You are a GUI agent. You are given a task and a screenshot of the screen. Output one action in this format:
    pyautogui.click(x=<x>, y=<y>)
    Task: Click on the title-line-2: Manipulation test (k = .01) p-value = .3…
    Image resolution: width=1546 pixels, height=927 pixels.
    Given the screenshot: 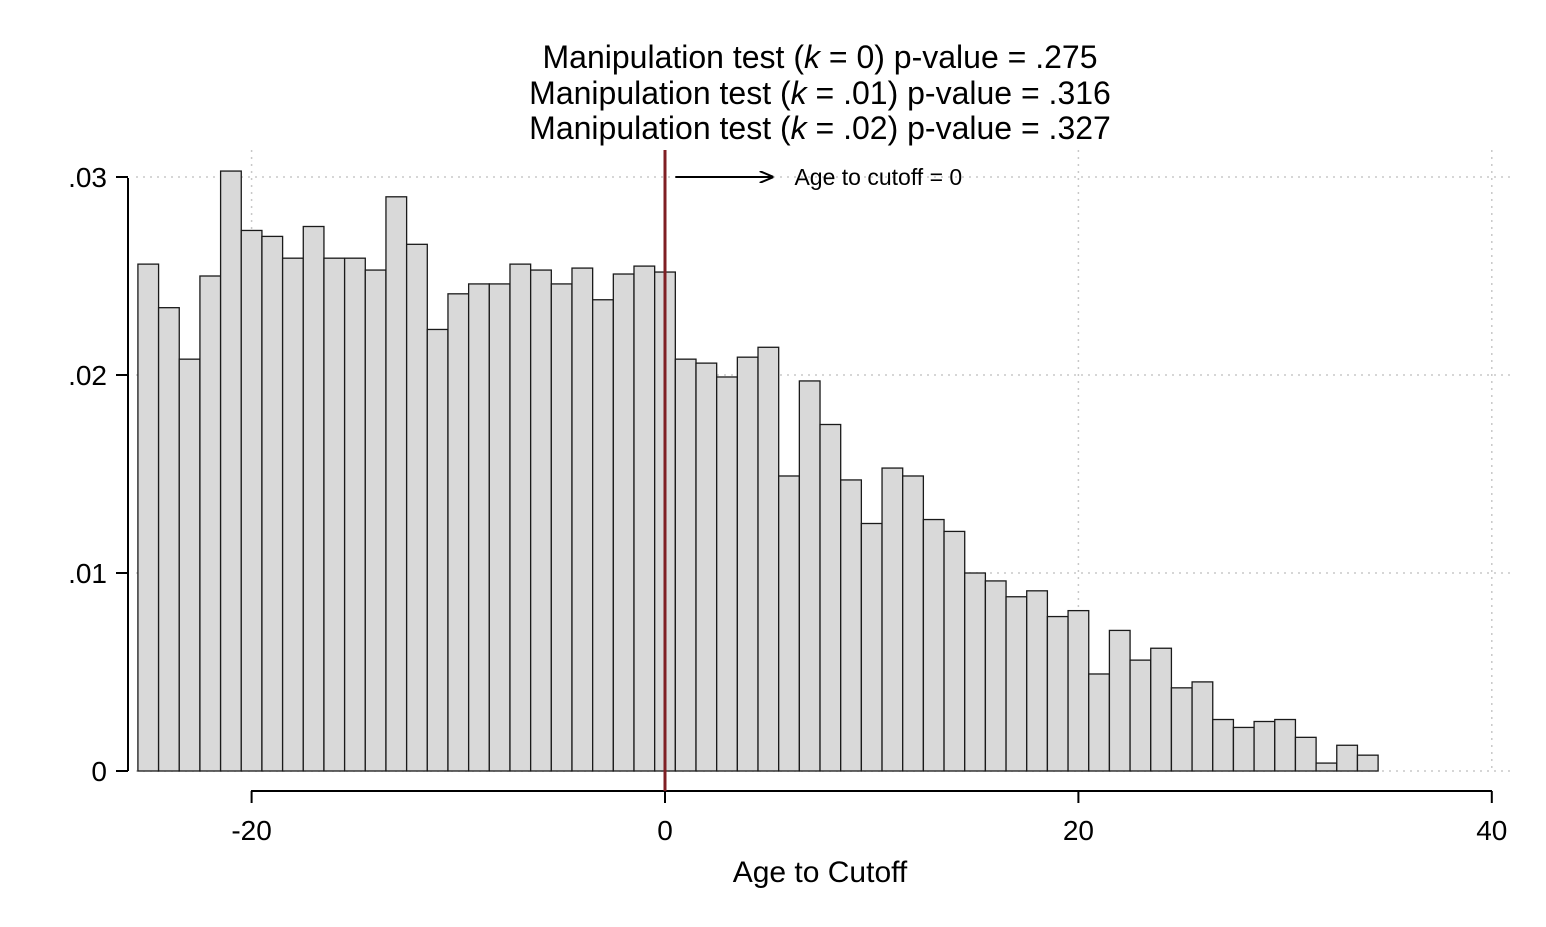 What is the action you would take?
    pyautogui.click(x=820, y=93)
    